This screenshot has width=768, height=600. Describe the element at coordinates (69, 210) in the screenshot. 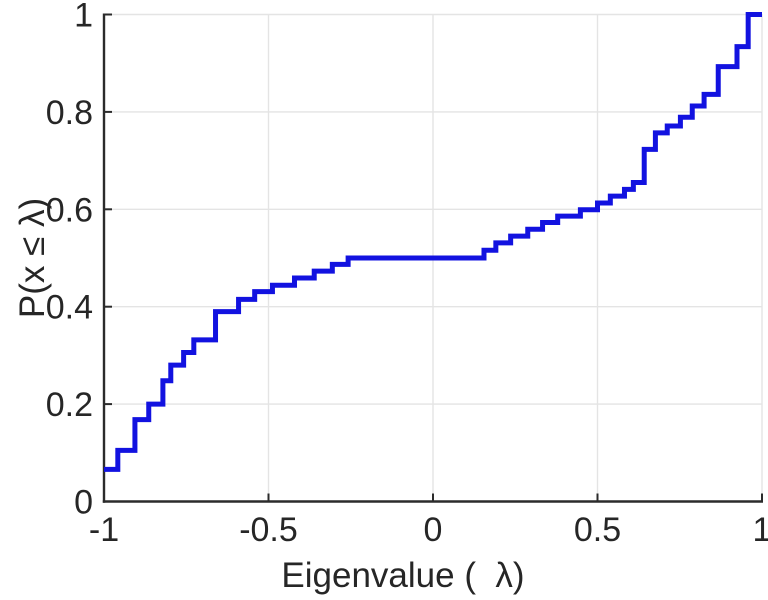

I see `y-tick-label: 0.6` at that location.